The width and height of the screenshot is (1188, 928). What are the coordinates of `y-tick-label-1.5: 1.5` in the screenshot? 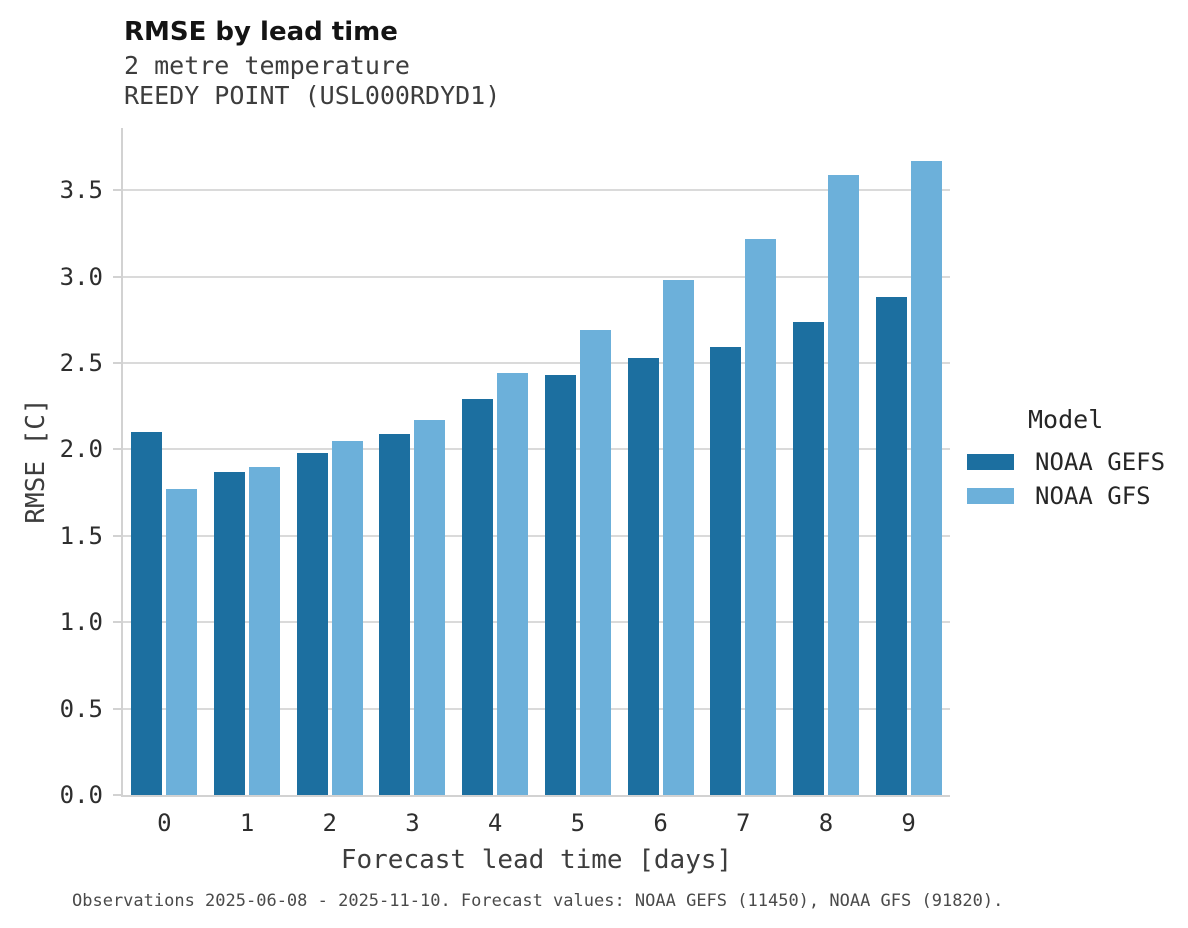 It's located at (81, 535).